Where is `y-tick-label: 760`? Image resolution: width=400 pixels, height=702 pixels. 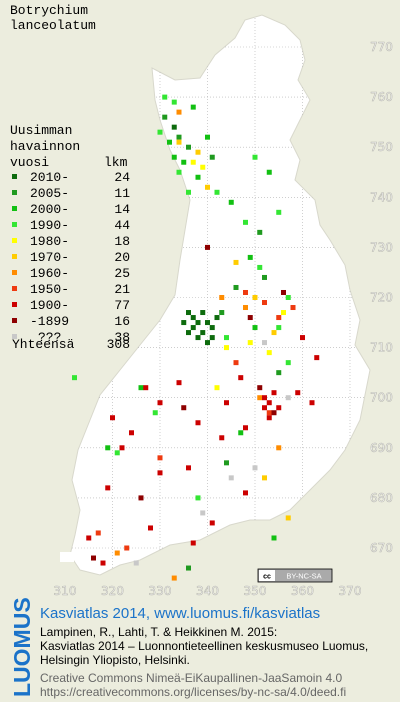 y-tick-label: 760 is located at coordinates (381, 97).